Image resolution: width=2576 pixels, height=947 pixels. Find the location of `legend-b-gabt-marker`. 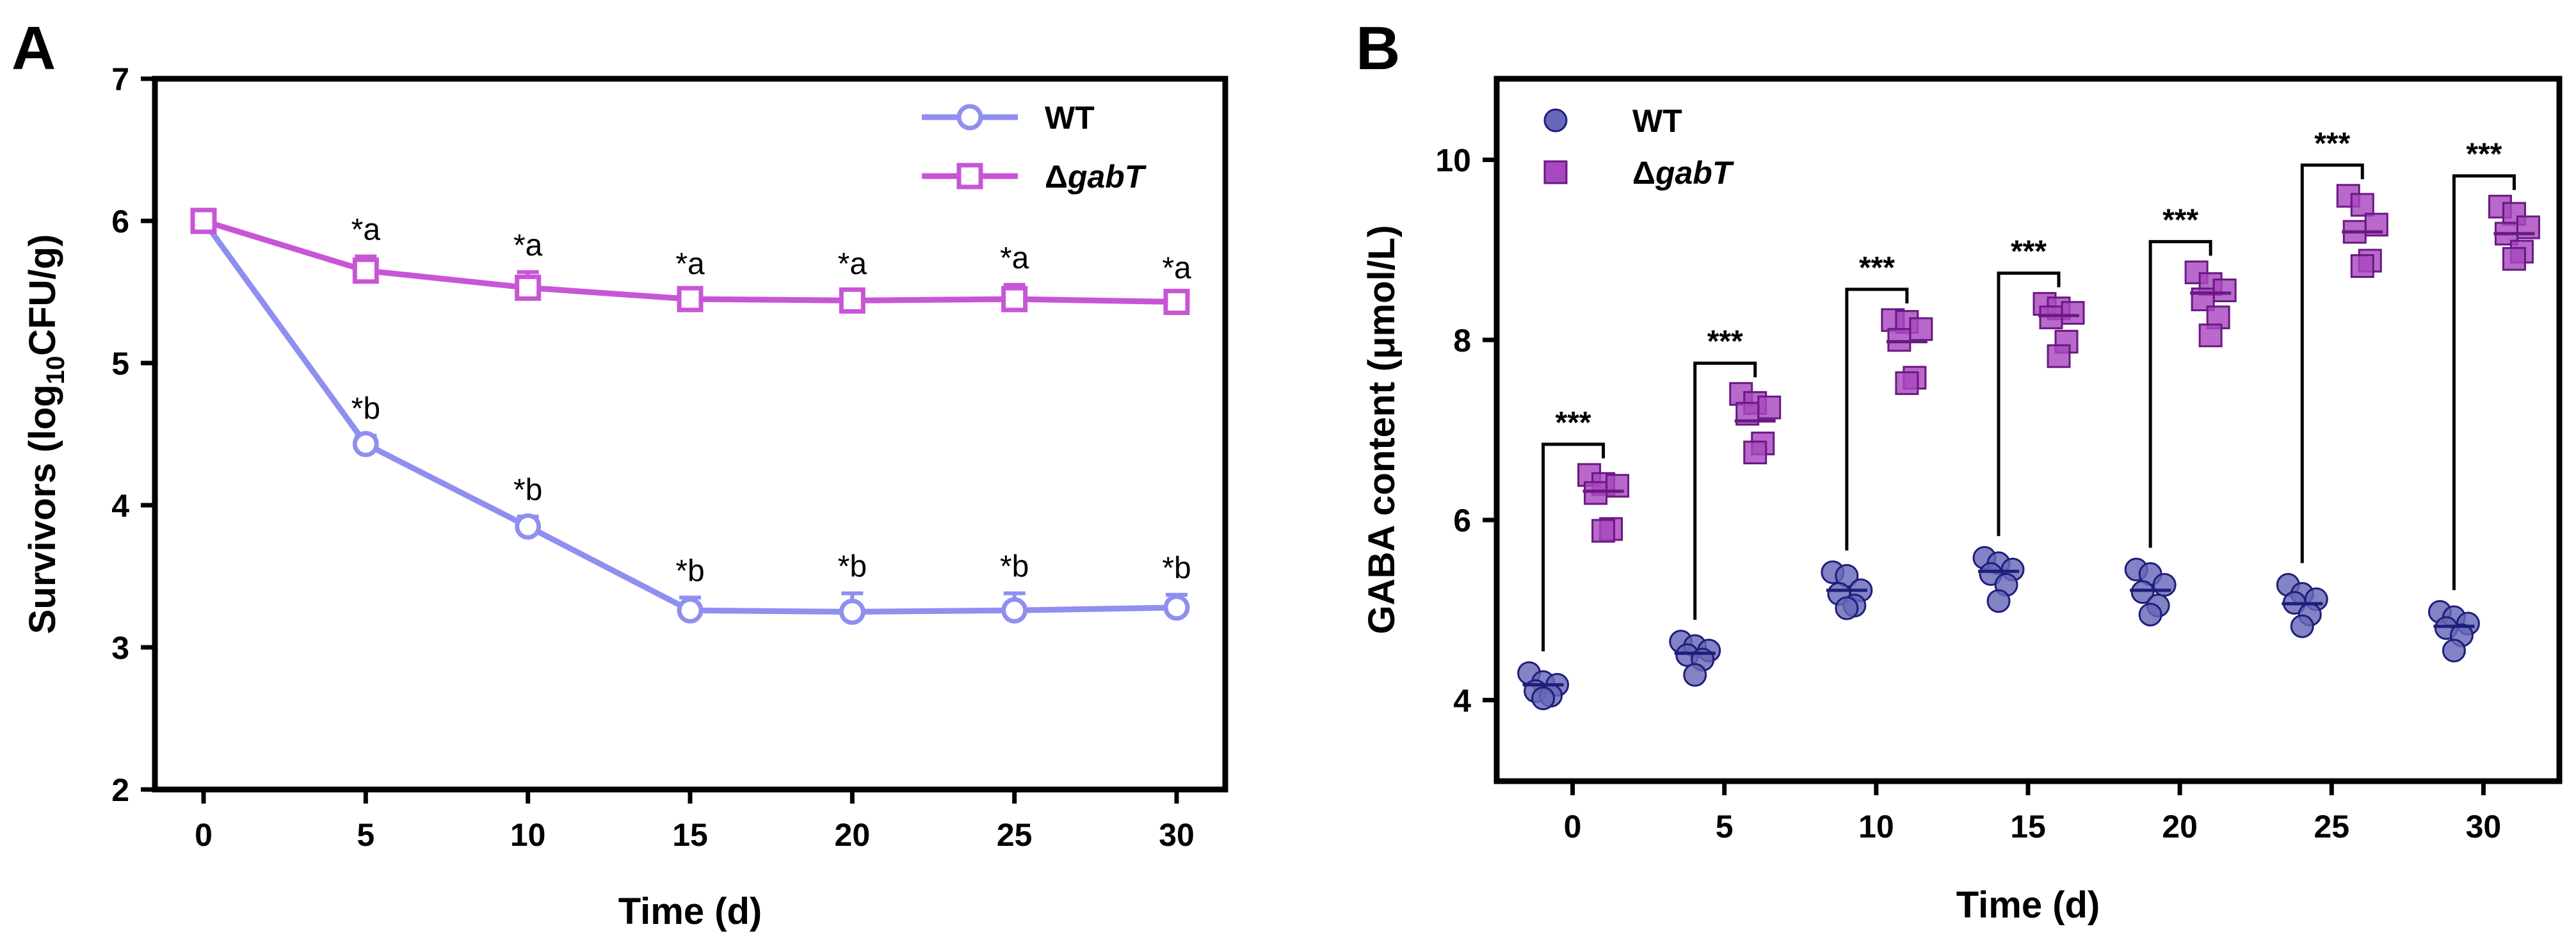

legend-b-gabt-marker is located at coordinates (1555, 172).